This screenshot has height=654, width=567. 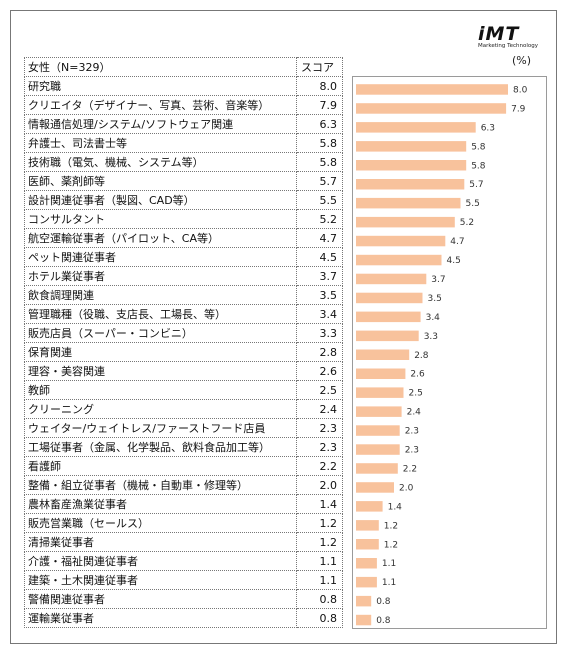 I want to click on table-row: 航空運輸従事者（パイロット、CA等） 4.7, so click(x=183, y=238).